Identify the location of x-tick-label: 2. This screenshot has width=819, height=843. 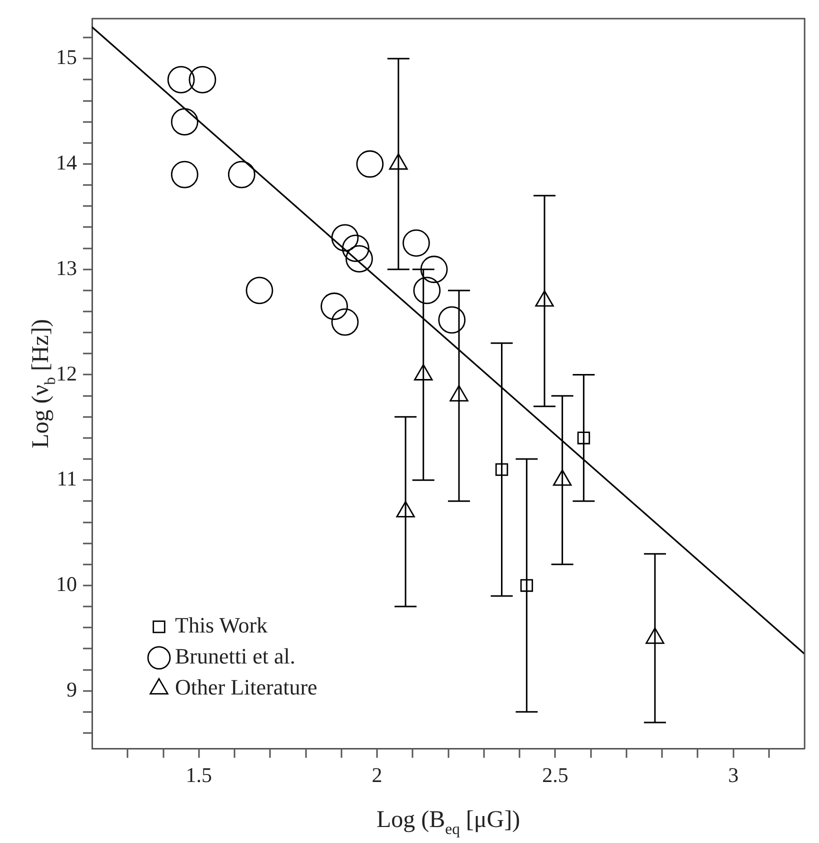
(377, 774).